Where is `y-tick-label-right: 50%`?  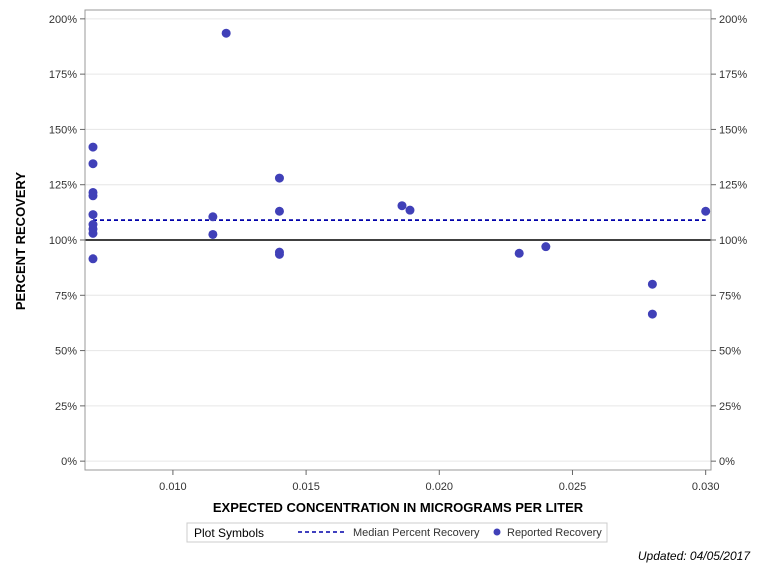
y-tick-label-right: 50% is located at coordinates (730, 352).